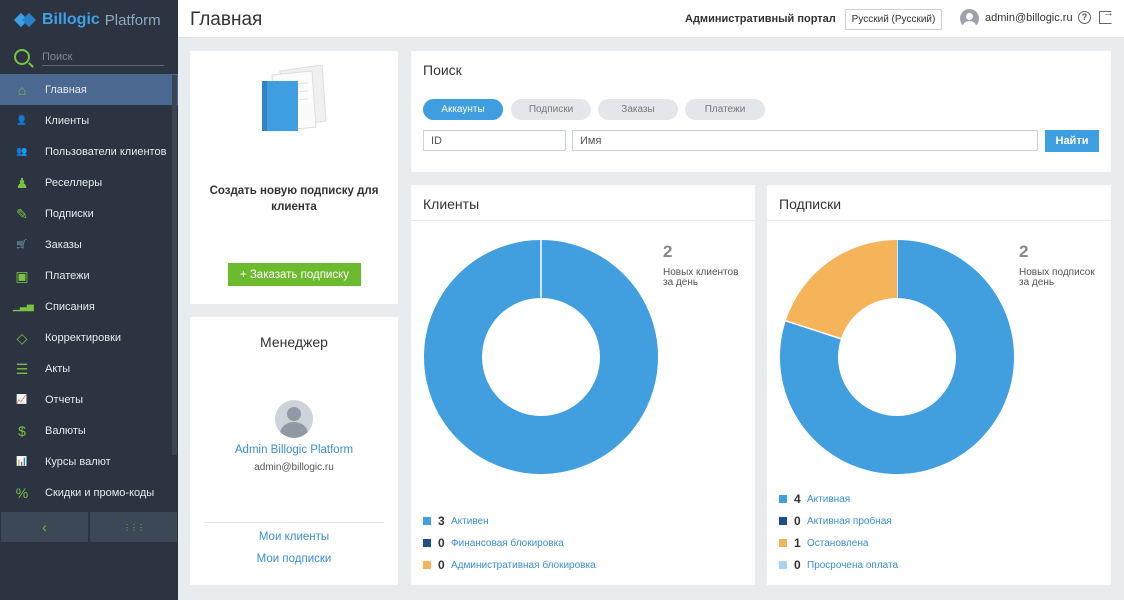 Image resolution: width=1124 pixels, height=600 pixels. What do you see at coordinates (22, 492) in the screenshot?
I see `percent-icon: %` at bounding box center [22, 492].